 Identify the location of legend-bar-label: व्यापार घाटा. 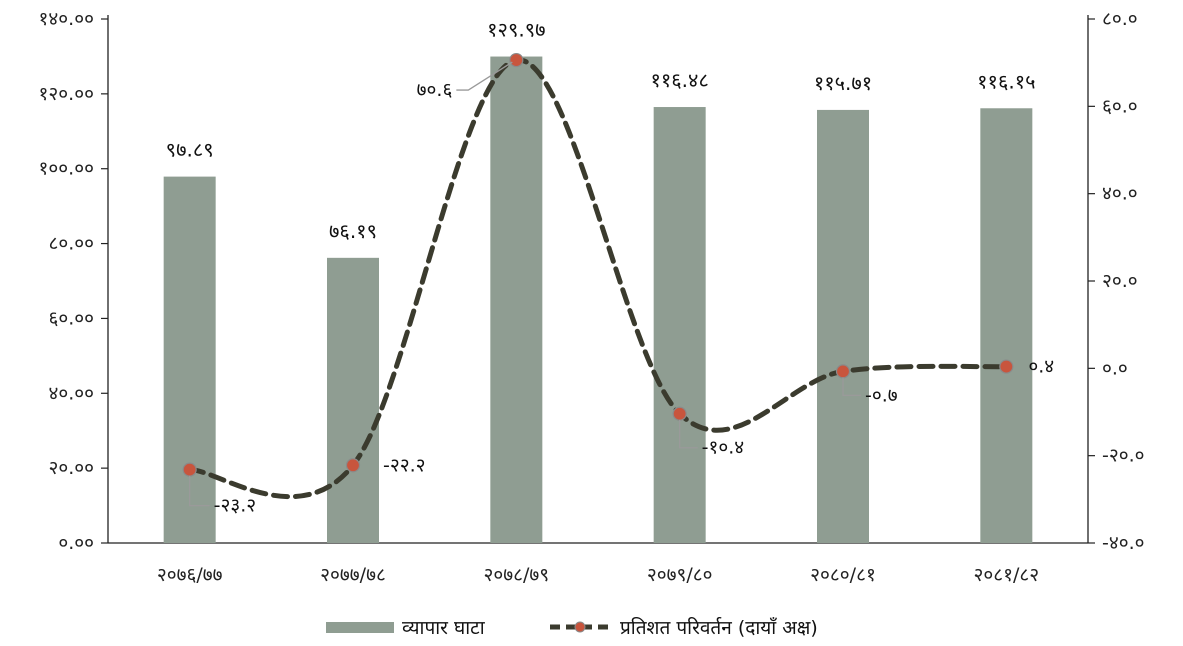
(443, 628).